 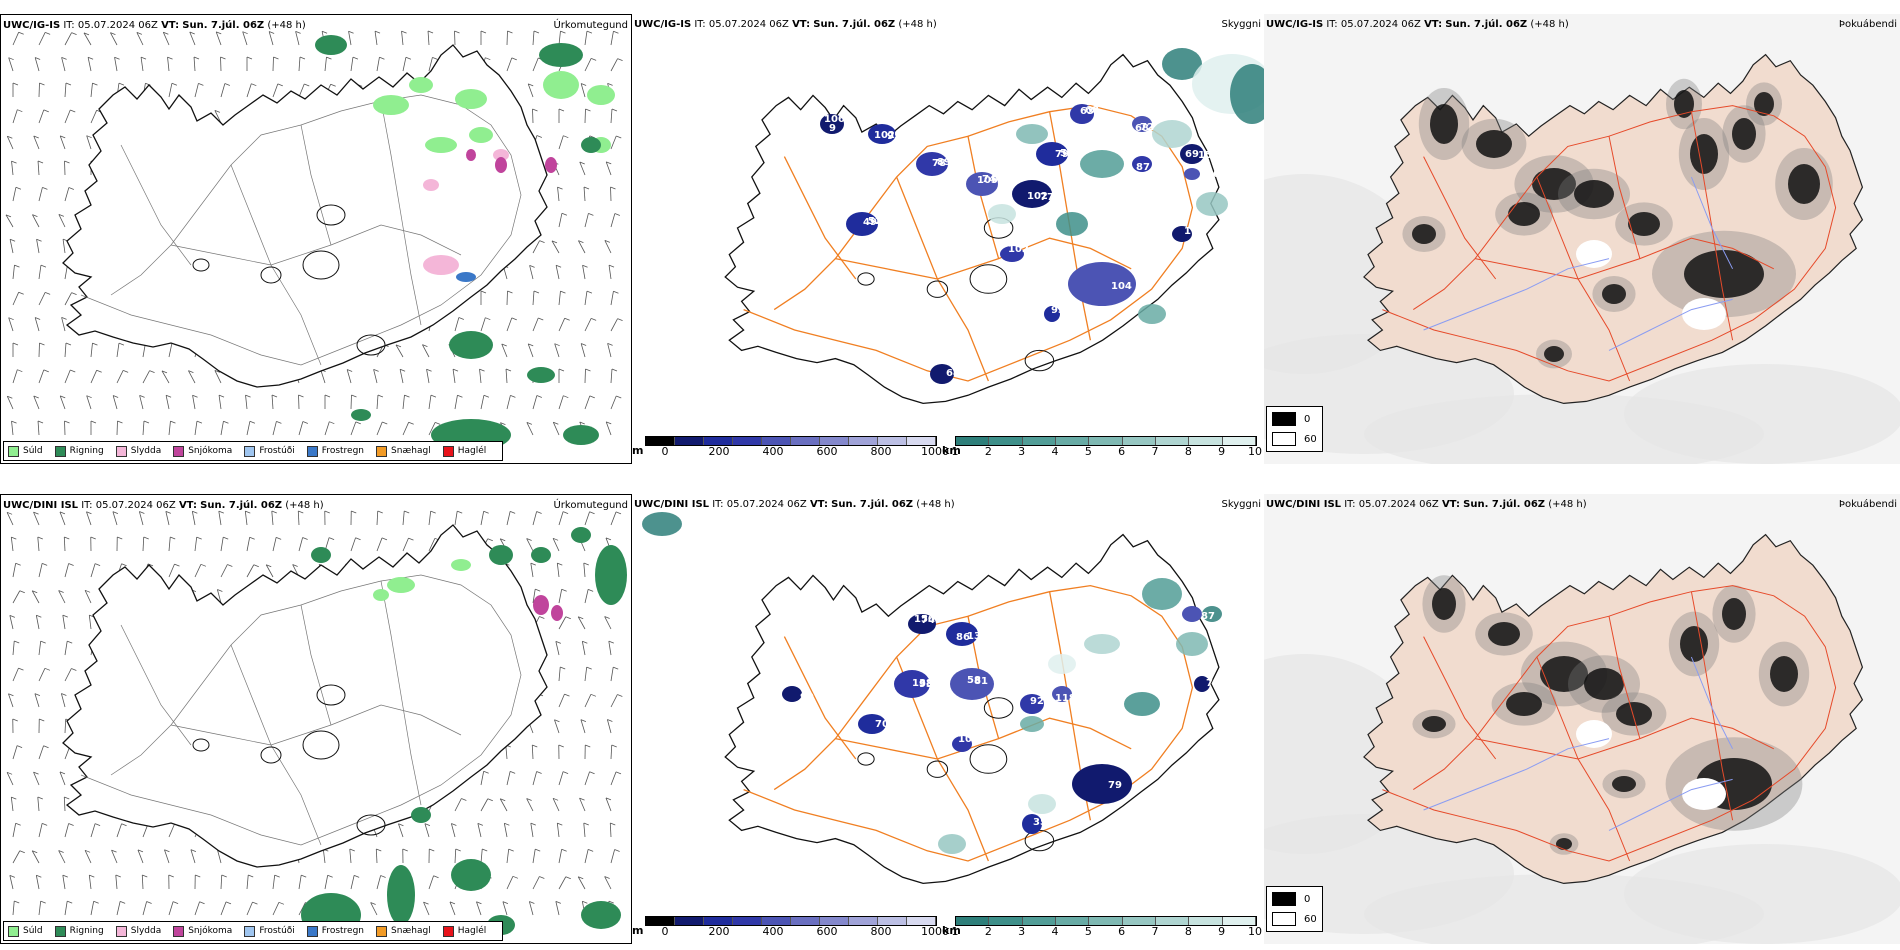 What do you see at coordinates (1058, 310) in the screenshot?
I see `visibility-value-label: 93` at bounding box center [1058, 310].